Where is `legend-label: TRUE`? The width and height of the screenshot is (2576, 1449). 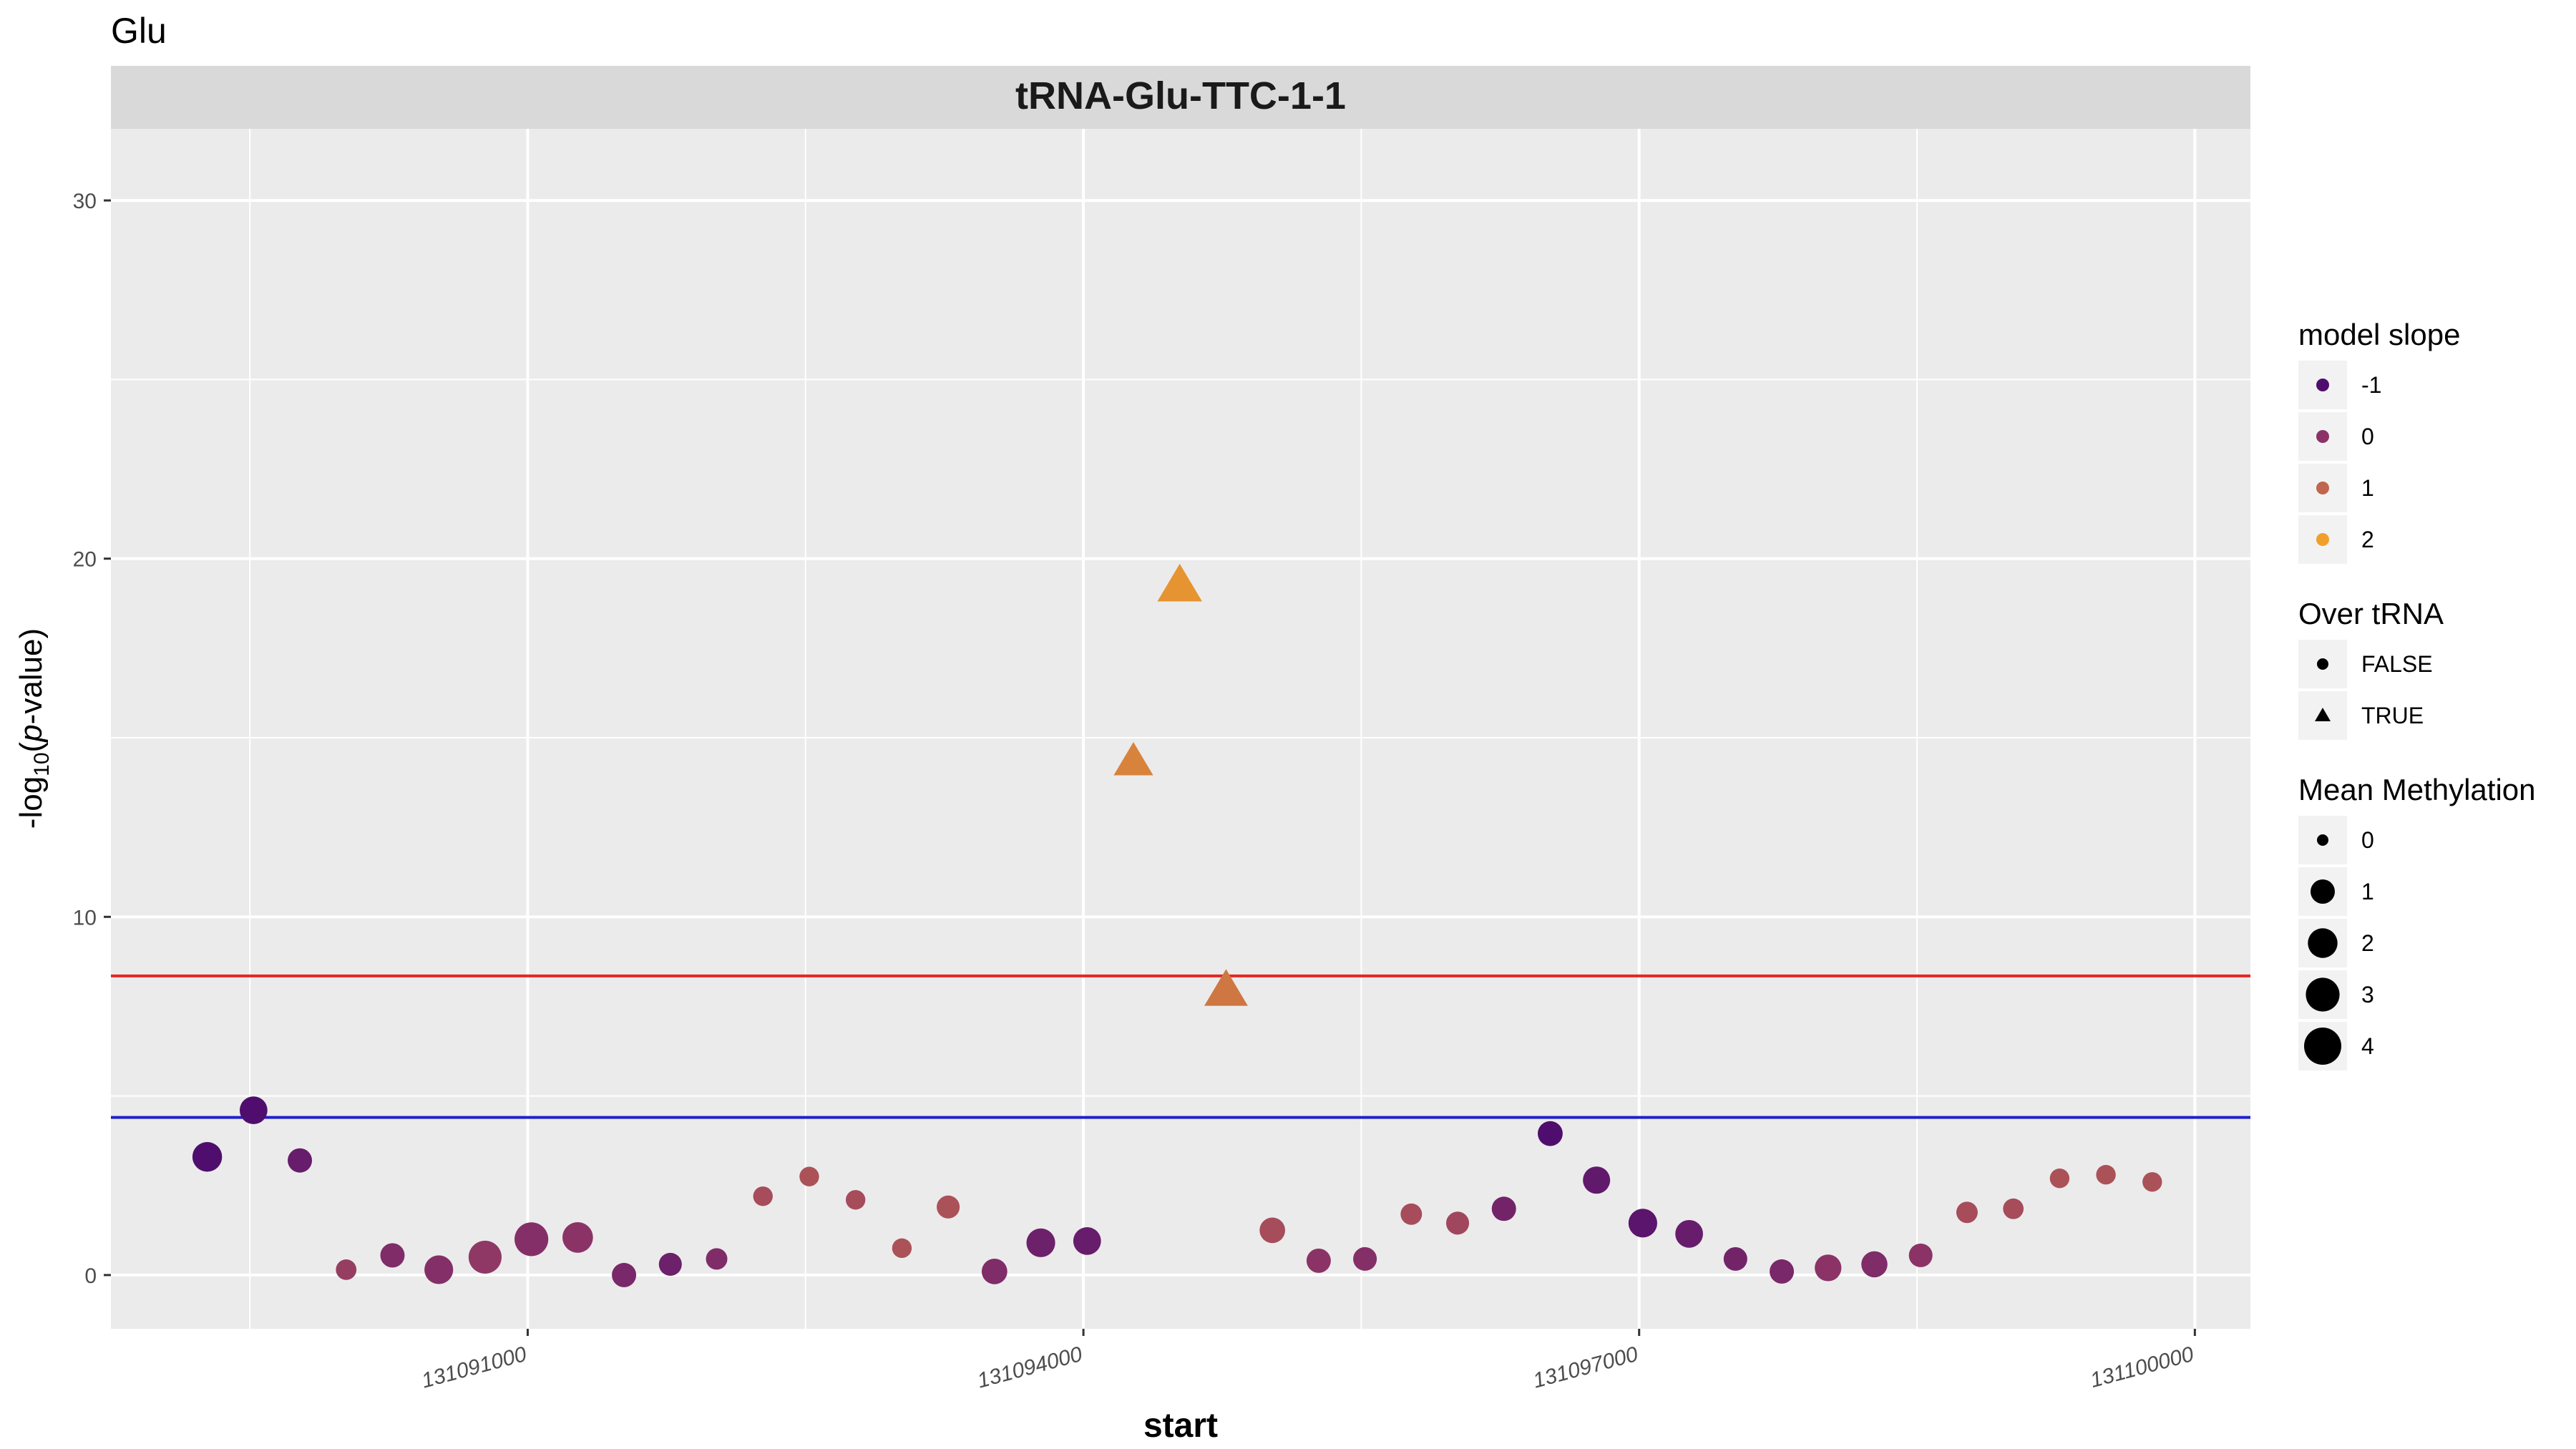 legend-label: TRUE is located at coordinates (2392, 715).